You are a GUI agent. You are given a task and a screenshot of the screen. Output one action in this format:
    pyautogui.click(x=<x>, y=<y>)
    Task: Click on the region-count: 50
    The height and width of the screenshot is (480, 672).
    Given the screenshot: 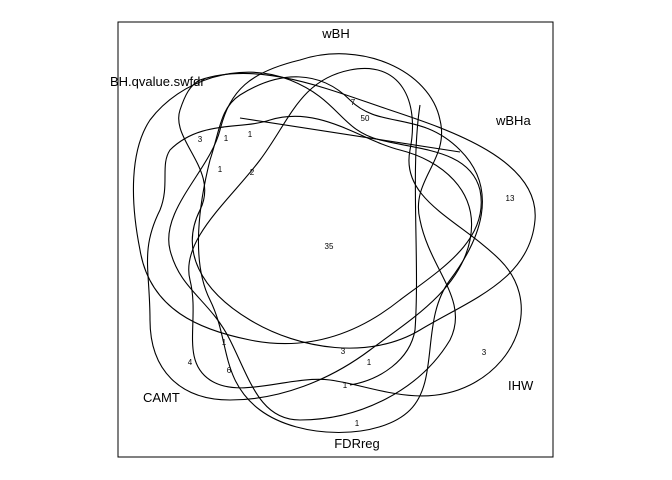 What is the action you would take?
    pyautogui.click(x=365, y=118)
    